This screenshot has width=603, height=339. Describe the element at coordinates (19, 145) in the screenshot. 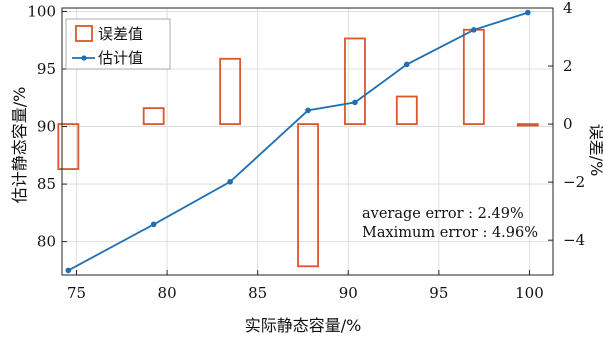

I see `y-left-axis-label: 估计静态容量/%` at that location.